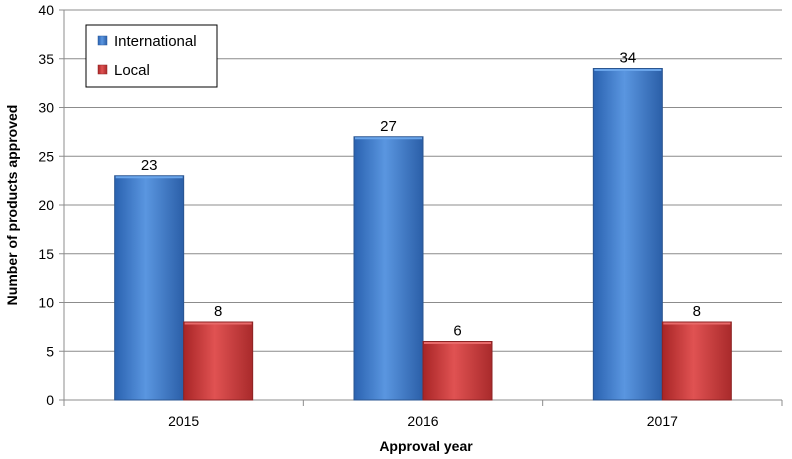 The height and width of the screenshot is (459, 792). I want to click on x-tick-labels: 2015 2016 2017, so click(423, 421).